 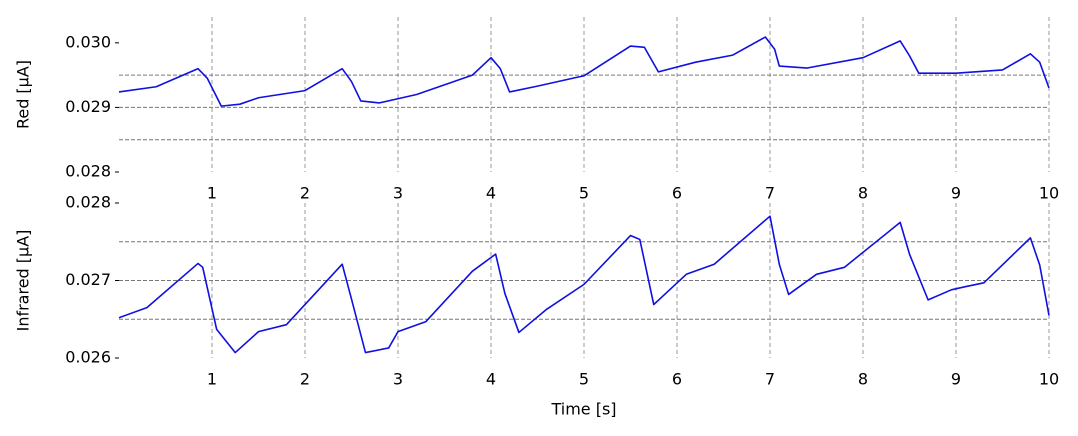 I want to click on y-axis-label: Infrared [μA], so click(x=23, y=281).